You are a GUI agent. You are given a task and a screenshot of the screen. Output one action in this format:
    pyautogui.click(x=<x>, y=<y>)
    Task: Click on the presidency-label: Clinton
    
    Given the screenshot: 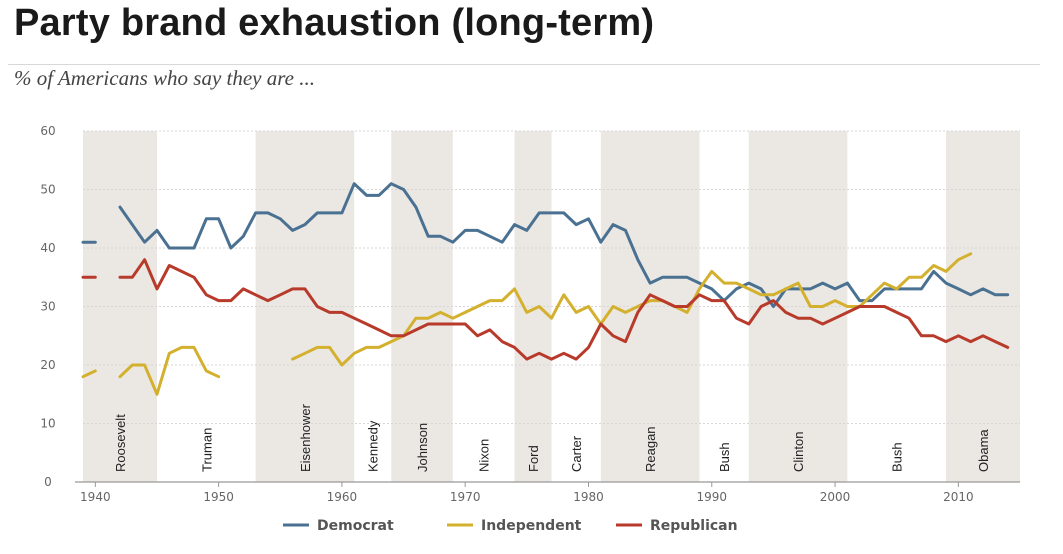 What is the action you would take?
    pyautogui.click(x=798, y=452)
    